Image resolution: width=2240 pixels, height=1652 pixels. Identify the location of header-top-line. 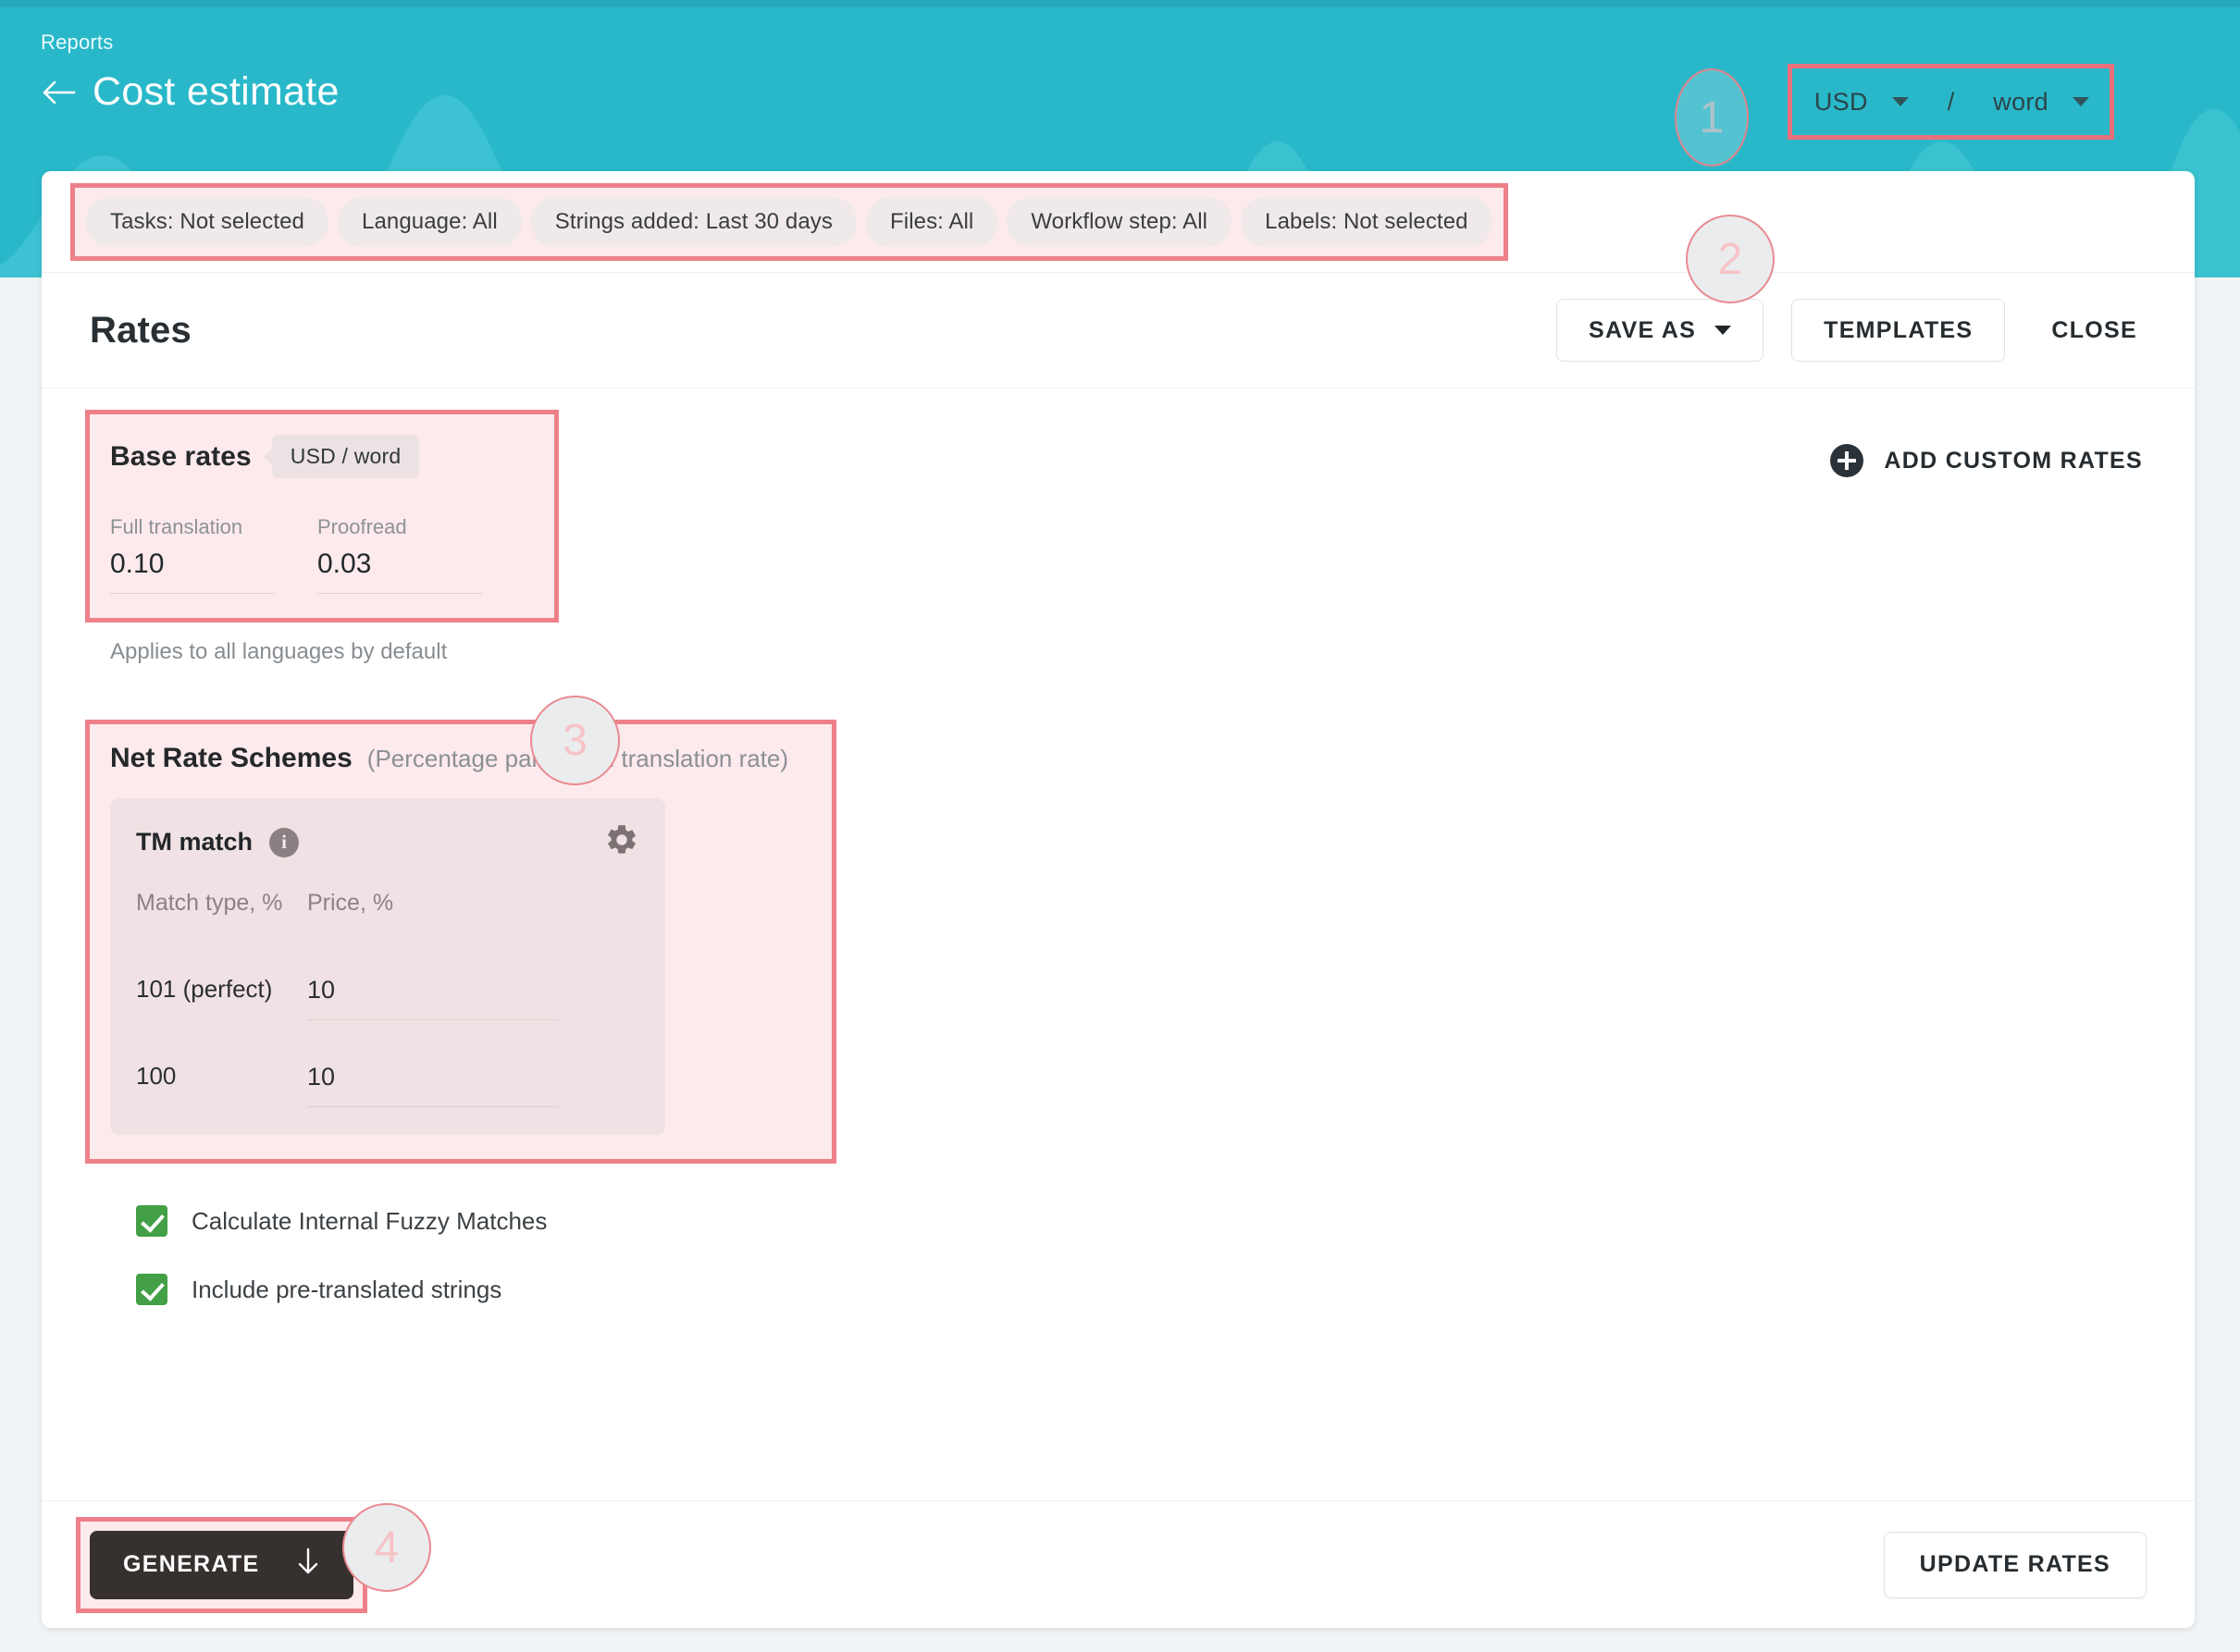
(1120, 4).